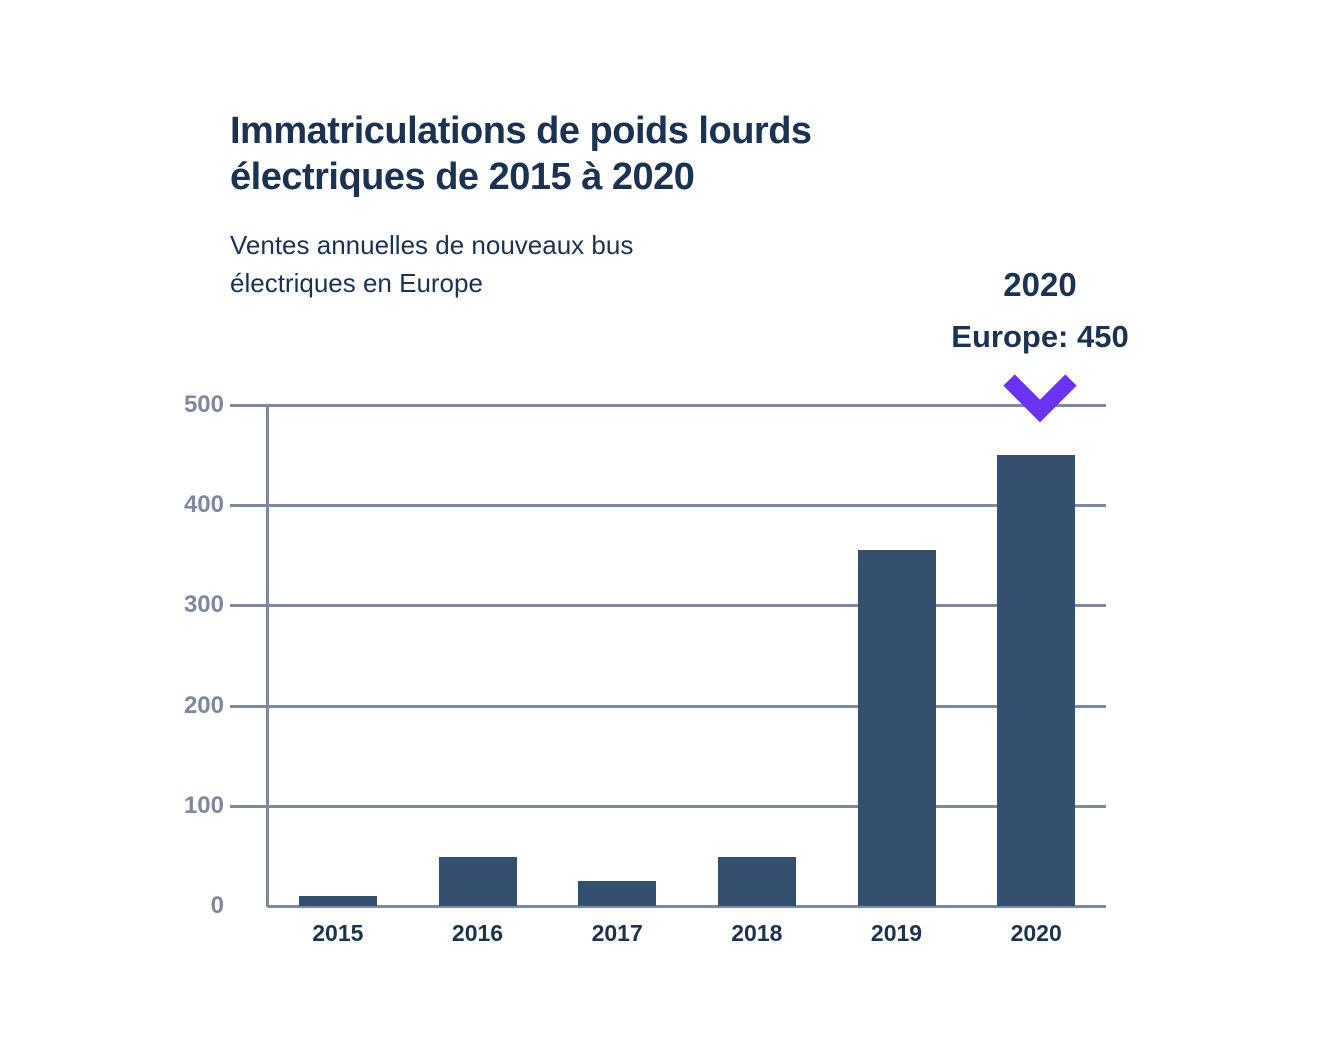  I want to click on annotation-year: 2020, so click(1040, 284).